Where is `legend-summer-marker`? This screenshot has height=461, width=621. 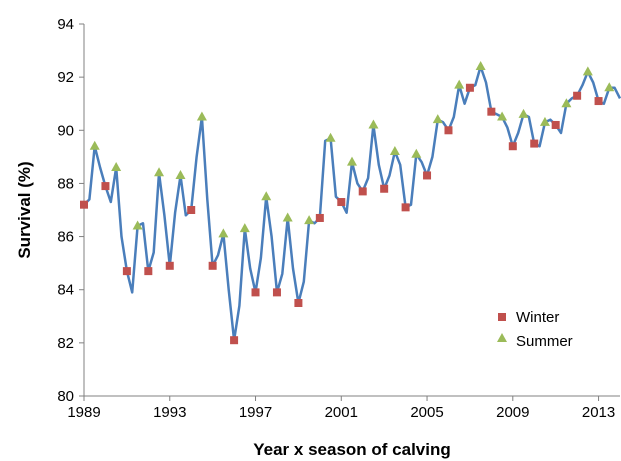
legend-summer-marker is located at coordinates (502, 337).